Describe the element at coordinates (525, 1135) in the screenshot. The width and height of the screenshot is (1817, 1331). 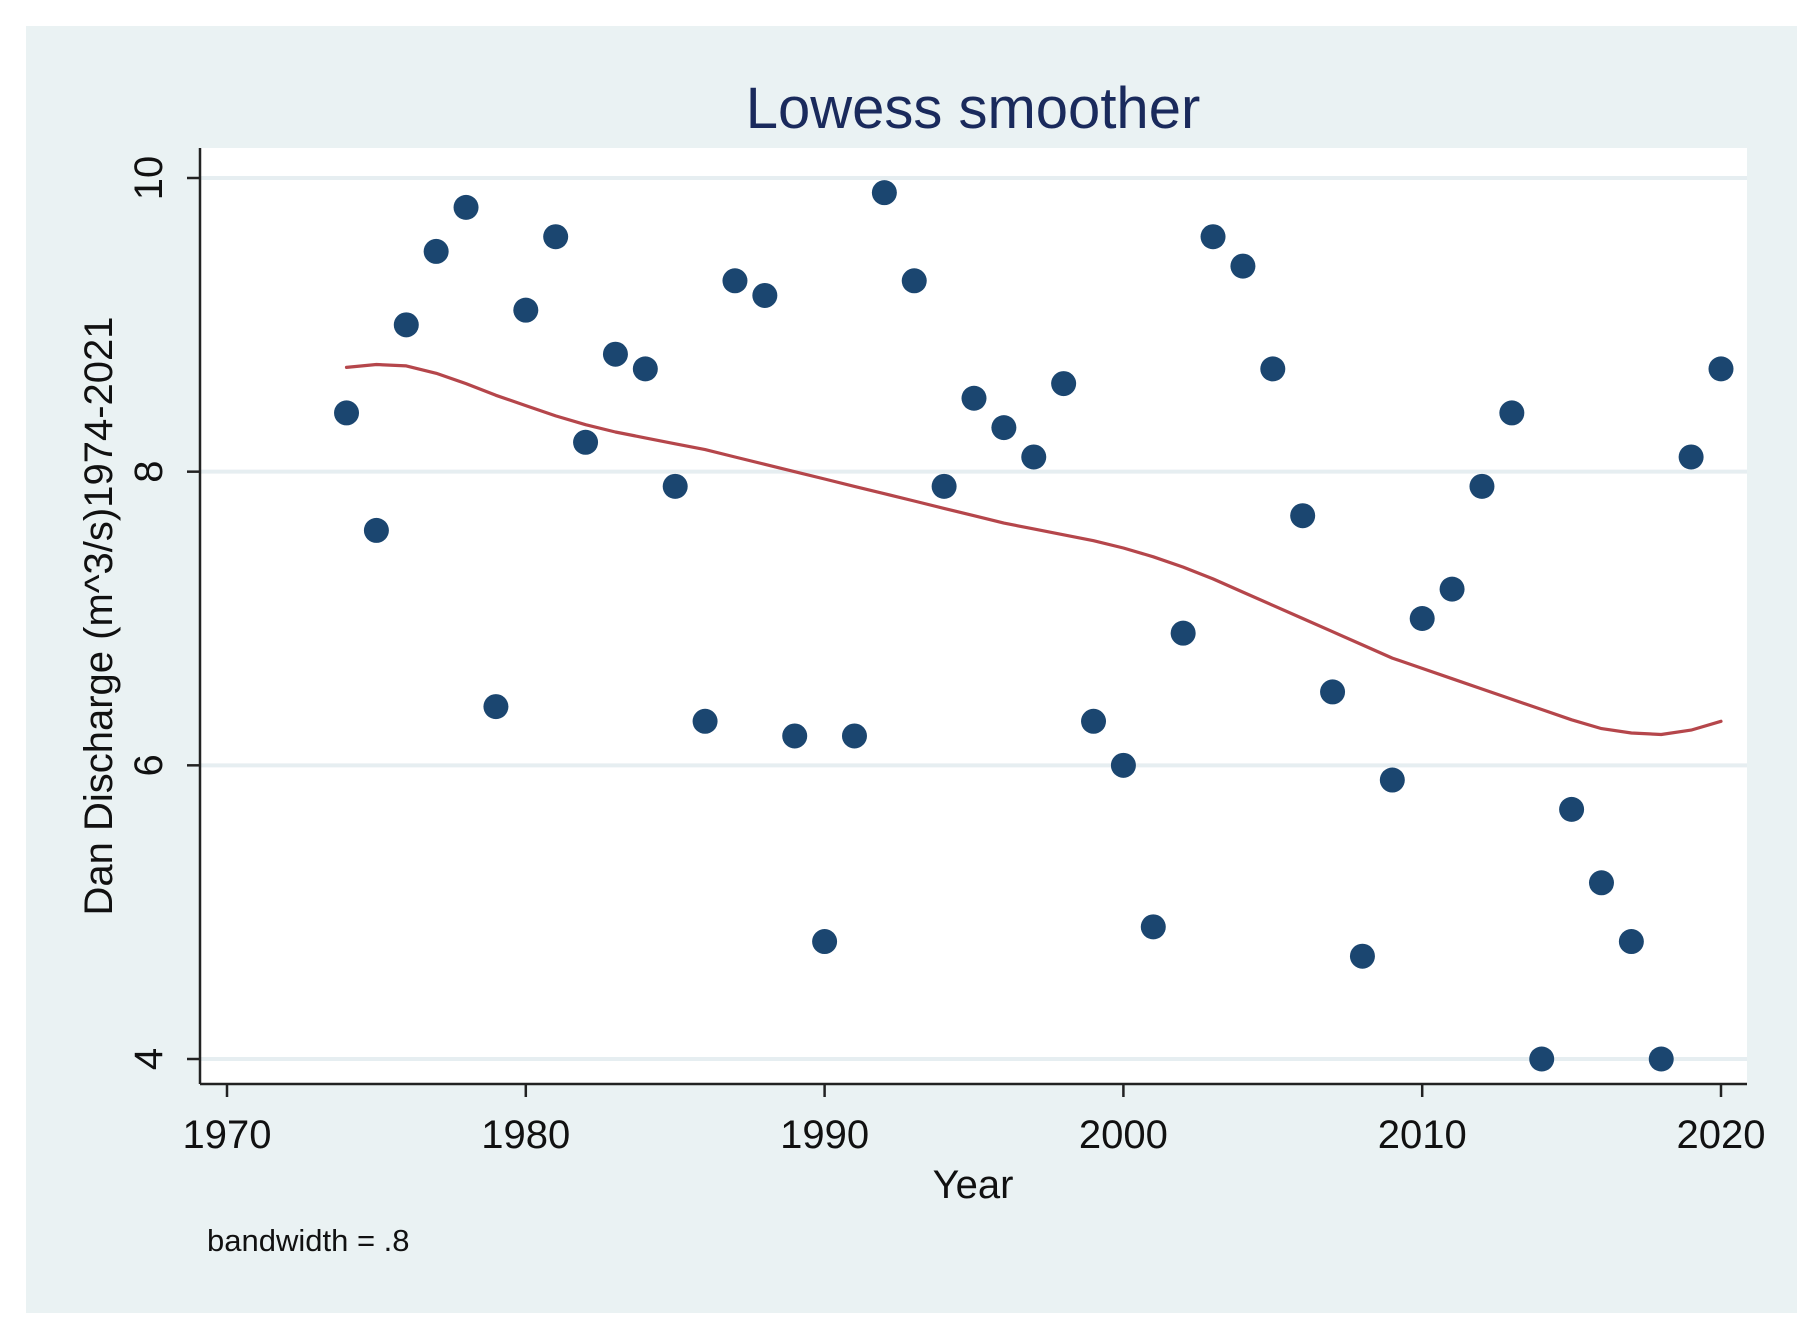
I see `x-tick-label: 1980` at that location.